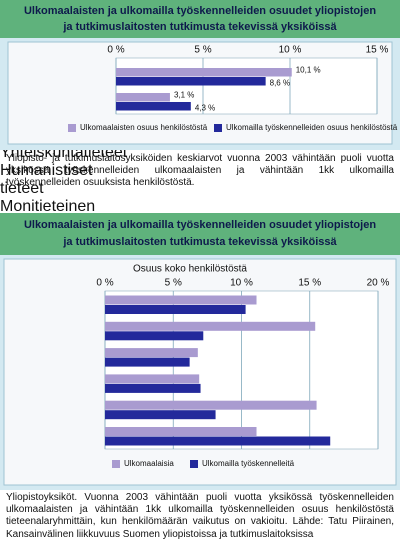 This screenshot has width=400, height=555. Describe the element at coordinates (144, 127) in the screenshot. I see `legend-label: Ulkomaalaisten osuus henkilöstöstä` at that location.